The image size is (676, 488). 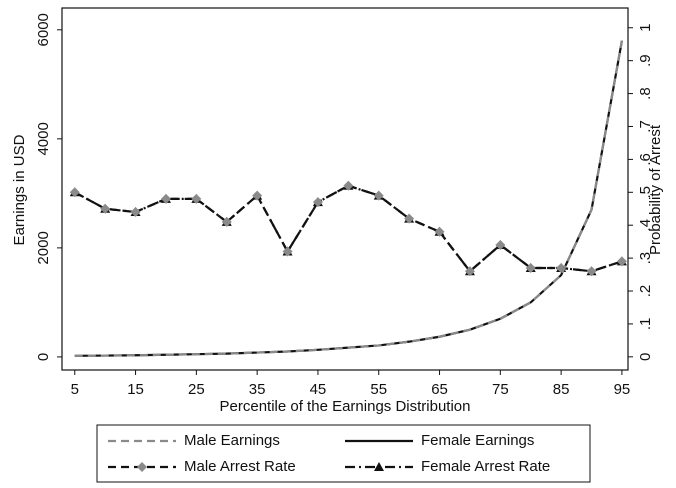 I want to click on legend-label: Male Earnings, so click(x=232, y=440).